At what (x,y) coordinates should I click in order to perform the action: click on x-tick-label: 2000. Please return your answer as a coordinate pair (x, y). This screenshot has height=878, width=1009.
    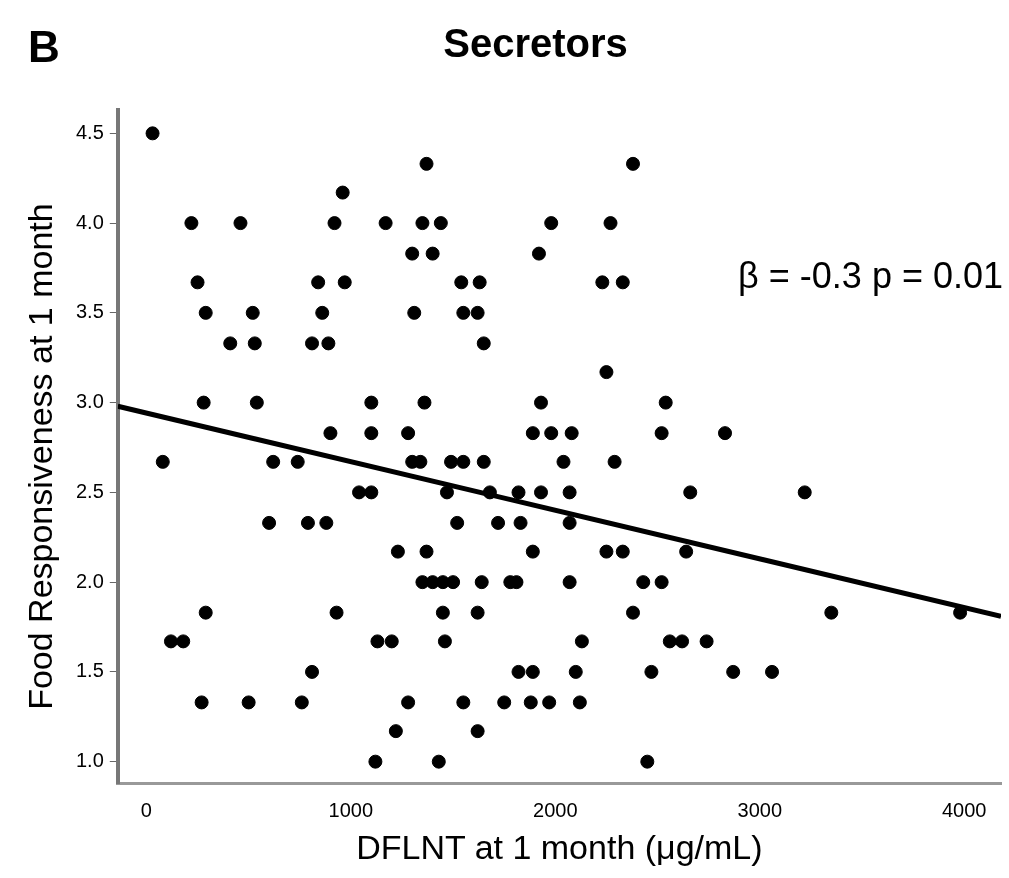
    Looking at the image, I should click on (555, 809).